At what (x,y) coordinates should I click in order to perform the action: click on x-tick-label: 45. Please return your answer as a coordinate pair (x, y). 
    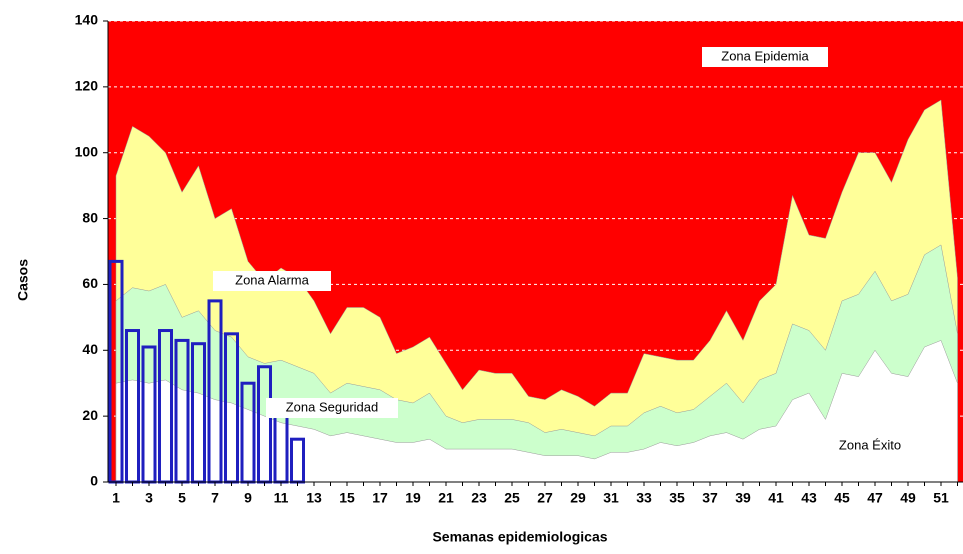
    Looking at the image, I should click on (842, 498).